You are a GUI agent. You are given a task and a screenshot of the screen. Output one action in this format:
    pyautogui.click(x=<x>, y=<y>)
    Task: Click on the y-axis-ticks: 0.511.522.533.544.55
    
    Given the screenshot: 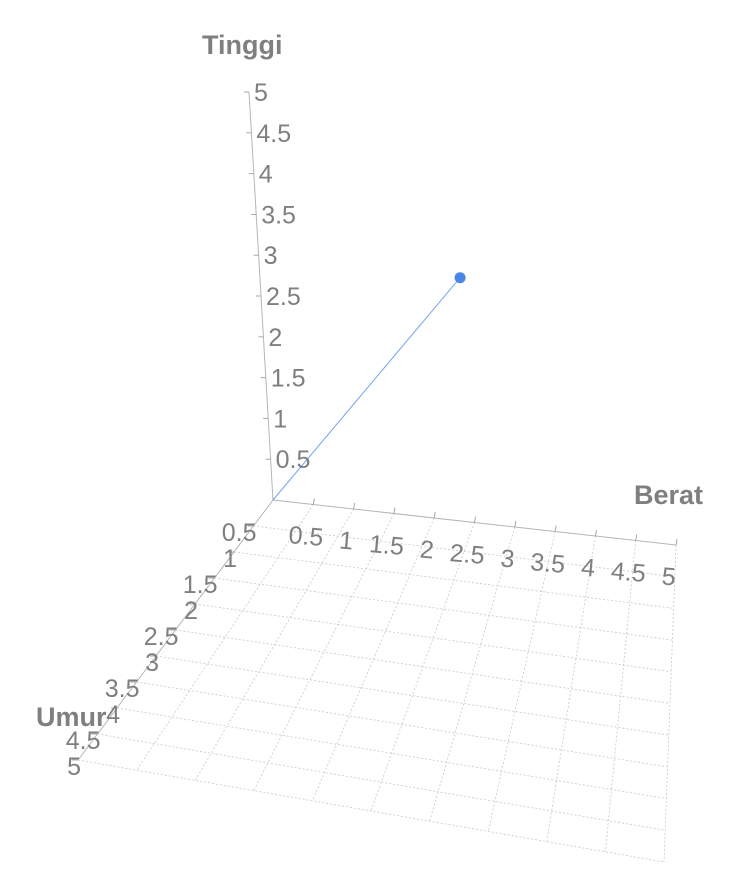 What is the action you would take?
    pyautogui.click(x=161, y=650)
    